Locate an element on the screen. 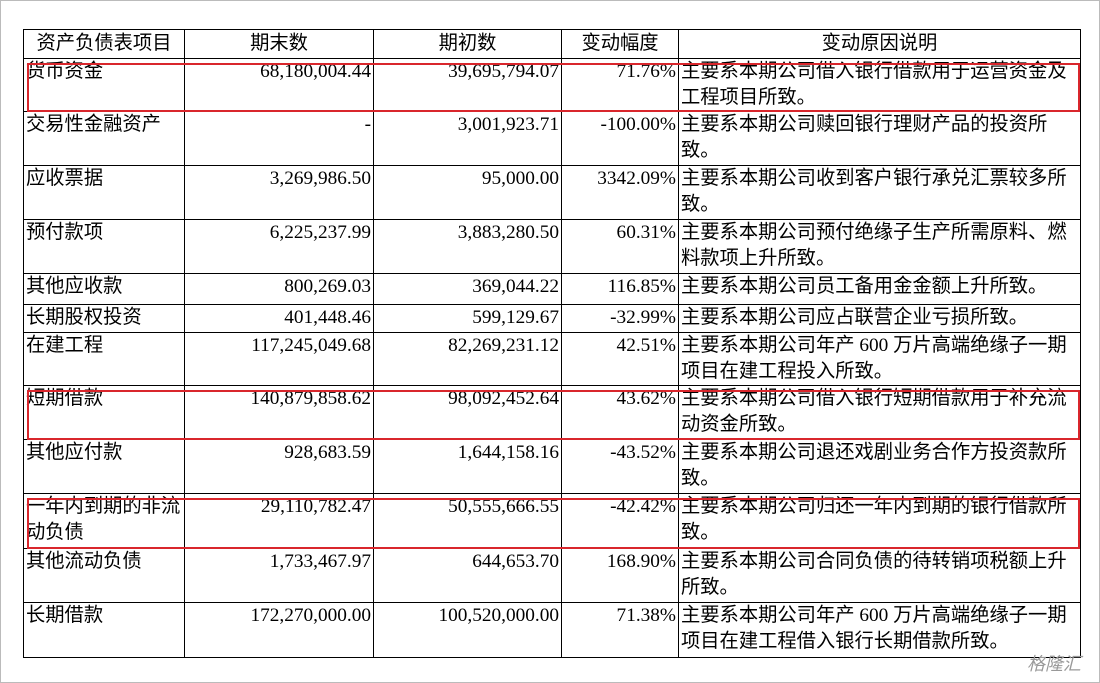 This screenshot has height=683, width=1100. number-cell: 168.90% is located at coordinates (620, 575).